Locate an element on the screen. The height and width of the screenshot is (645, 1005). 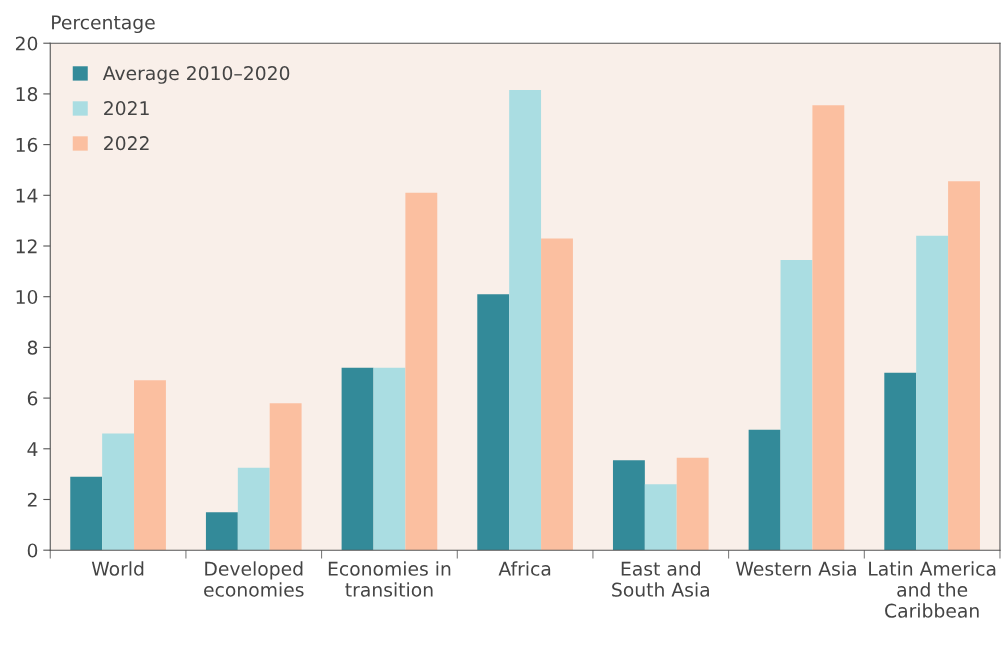
x-tick-label: Economies in transition is located at coordinates (389, 579).